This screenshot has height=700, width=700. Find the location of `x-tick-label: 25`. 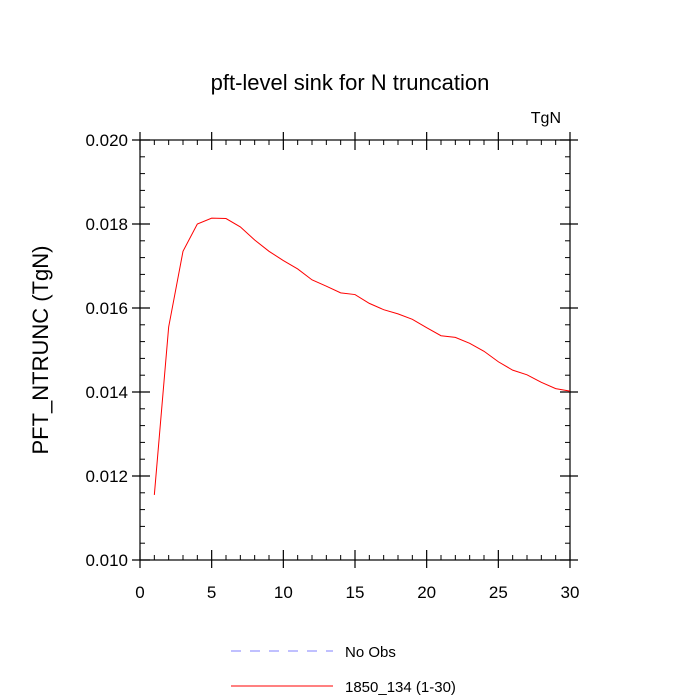

x-tick-label: 25 is located at coordinates (498, 592).